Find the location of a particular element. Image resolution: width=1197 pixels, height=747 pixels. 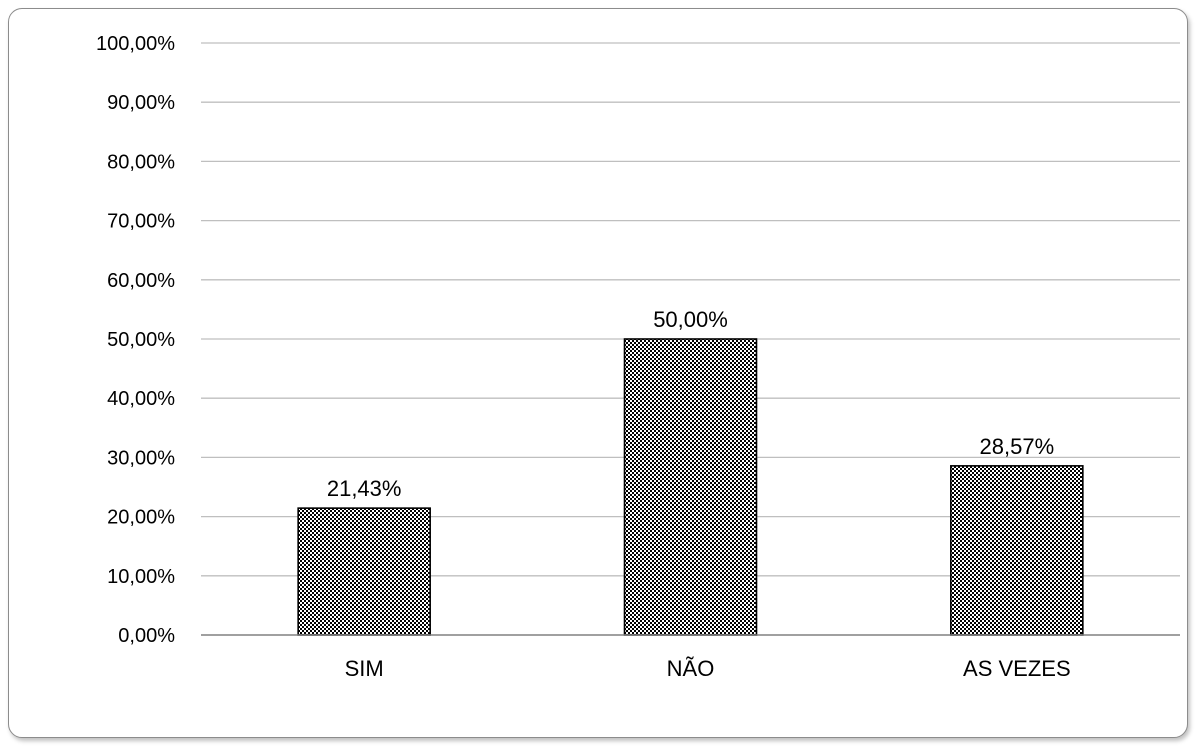

data-label: 50,00% is located at coordinates (690, 319).